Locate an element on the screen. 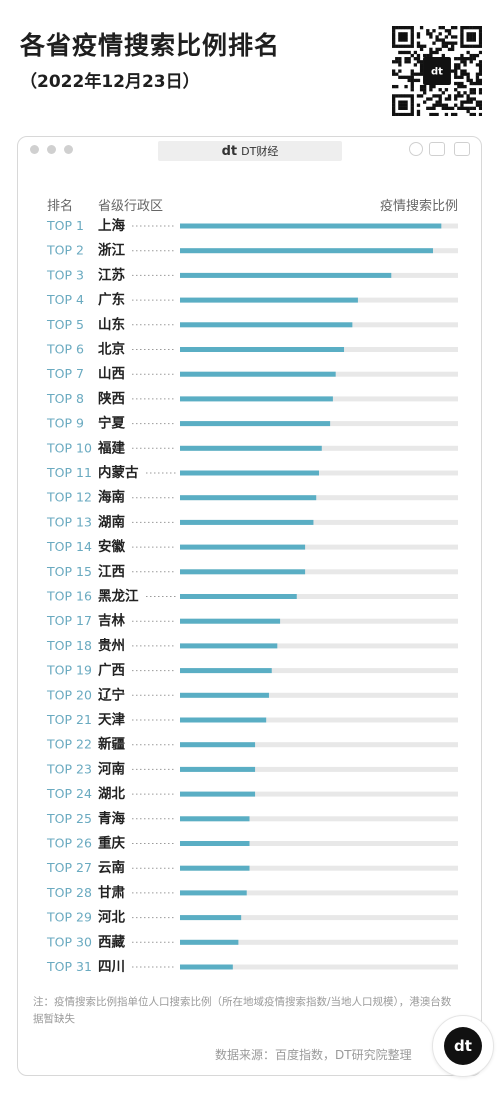 Image resolution: width=500 pixels, height=1093 pixels. rank-label: TOP 21 is located at coordinates (69, 719).